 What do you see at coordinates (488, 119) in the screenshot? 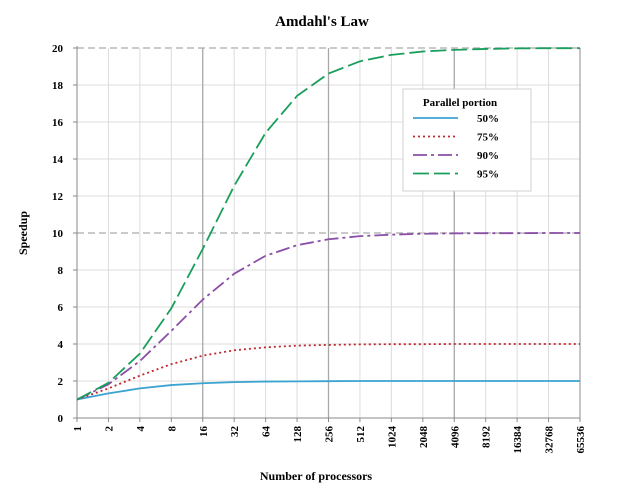
I see `legend-label: 50%` at bounding box center [488, 119].